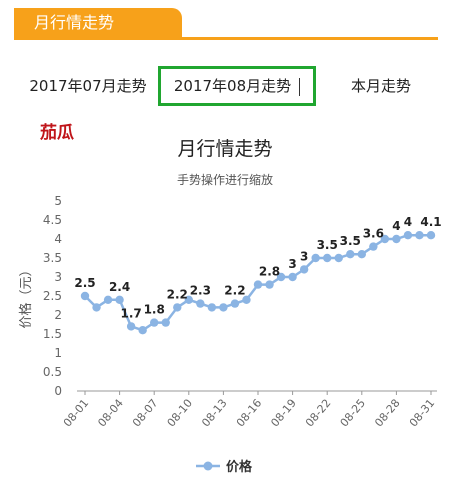 The image size is (450, 494). What do you see at coordinates (300, 86) in the screenshot?
I see `text-caret` at bounding box center [300, 86].